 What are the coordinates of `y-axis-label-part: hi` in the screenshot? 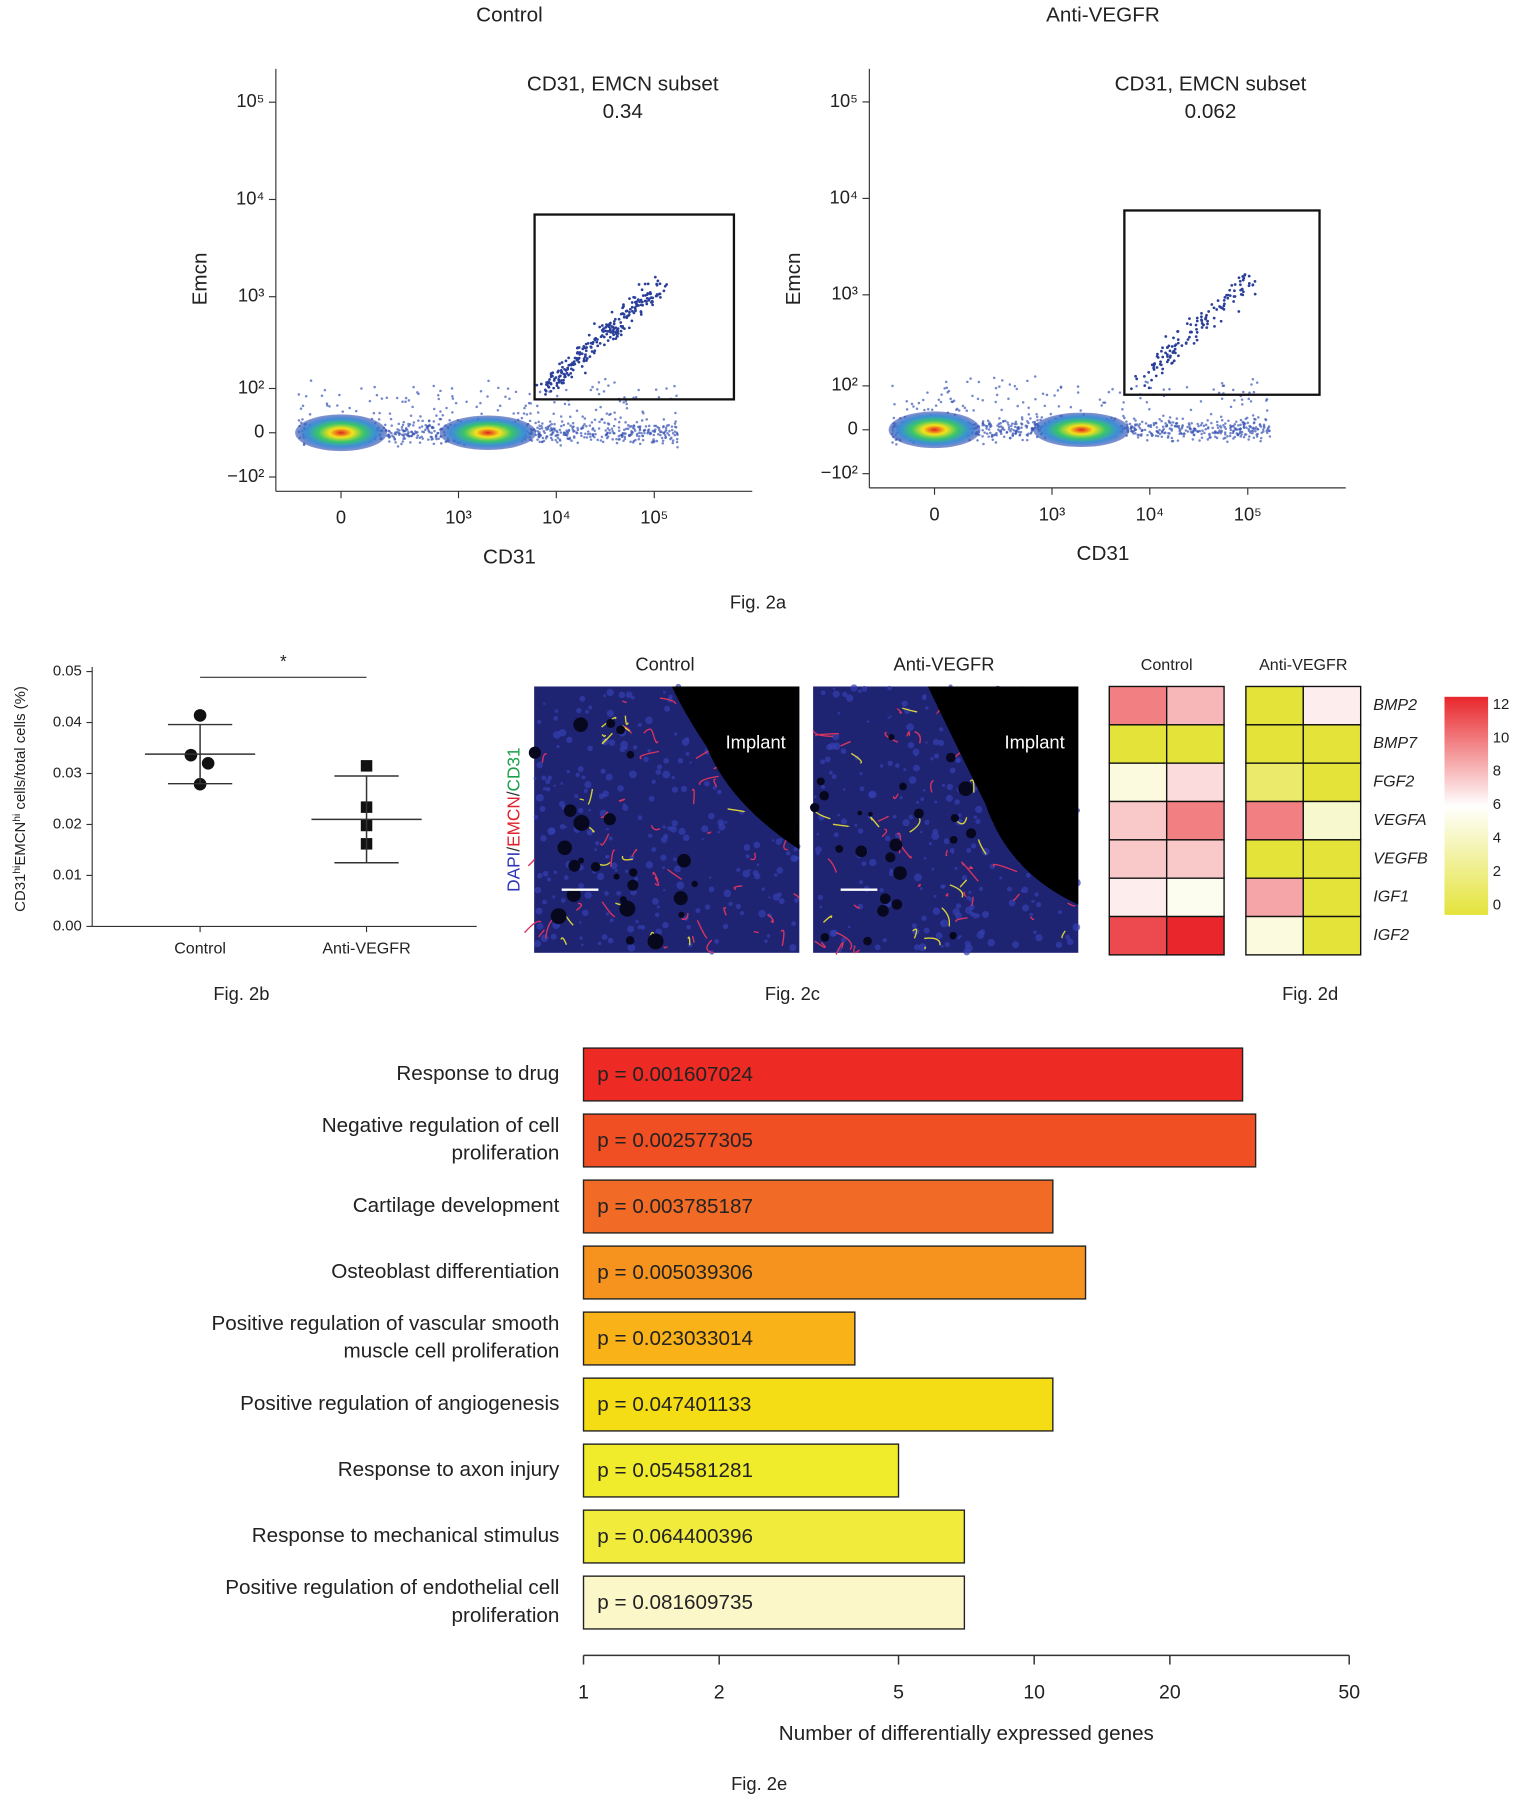 It's located at (17, 870).